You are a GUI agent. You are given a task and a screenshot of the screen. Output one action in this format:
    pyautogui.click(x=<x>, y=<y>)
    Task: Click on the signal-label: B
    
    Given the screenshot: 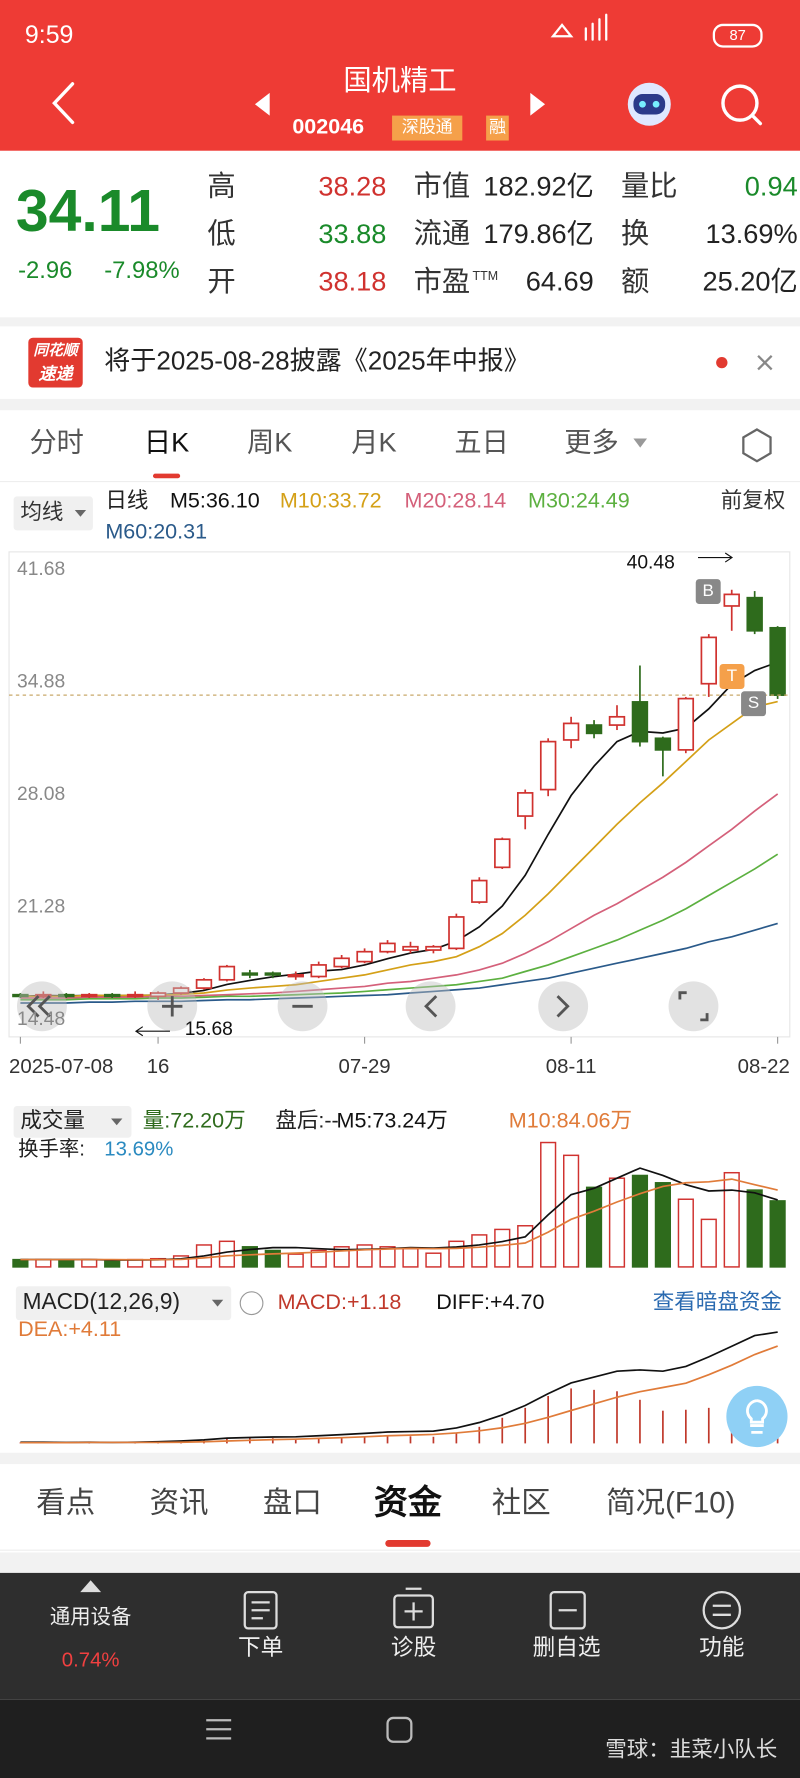 What is the action you would take?
    pyautogui.click(x=708, y=590)
    